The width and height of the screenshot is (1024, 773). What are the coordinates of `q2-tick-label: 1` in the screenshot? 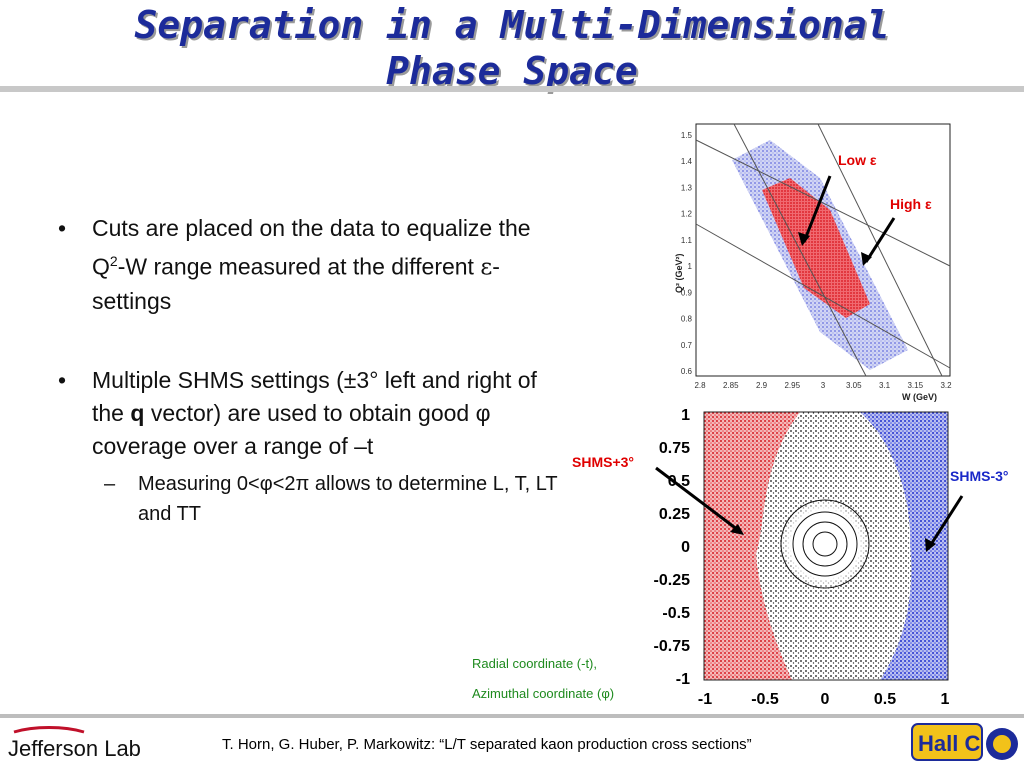 It's located at (690, 266).